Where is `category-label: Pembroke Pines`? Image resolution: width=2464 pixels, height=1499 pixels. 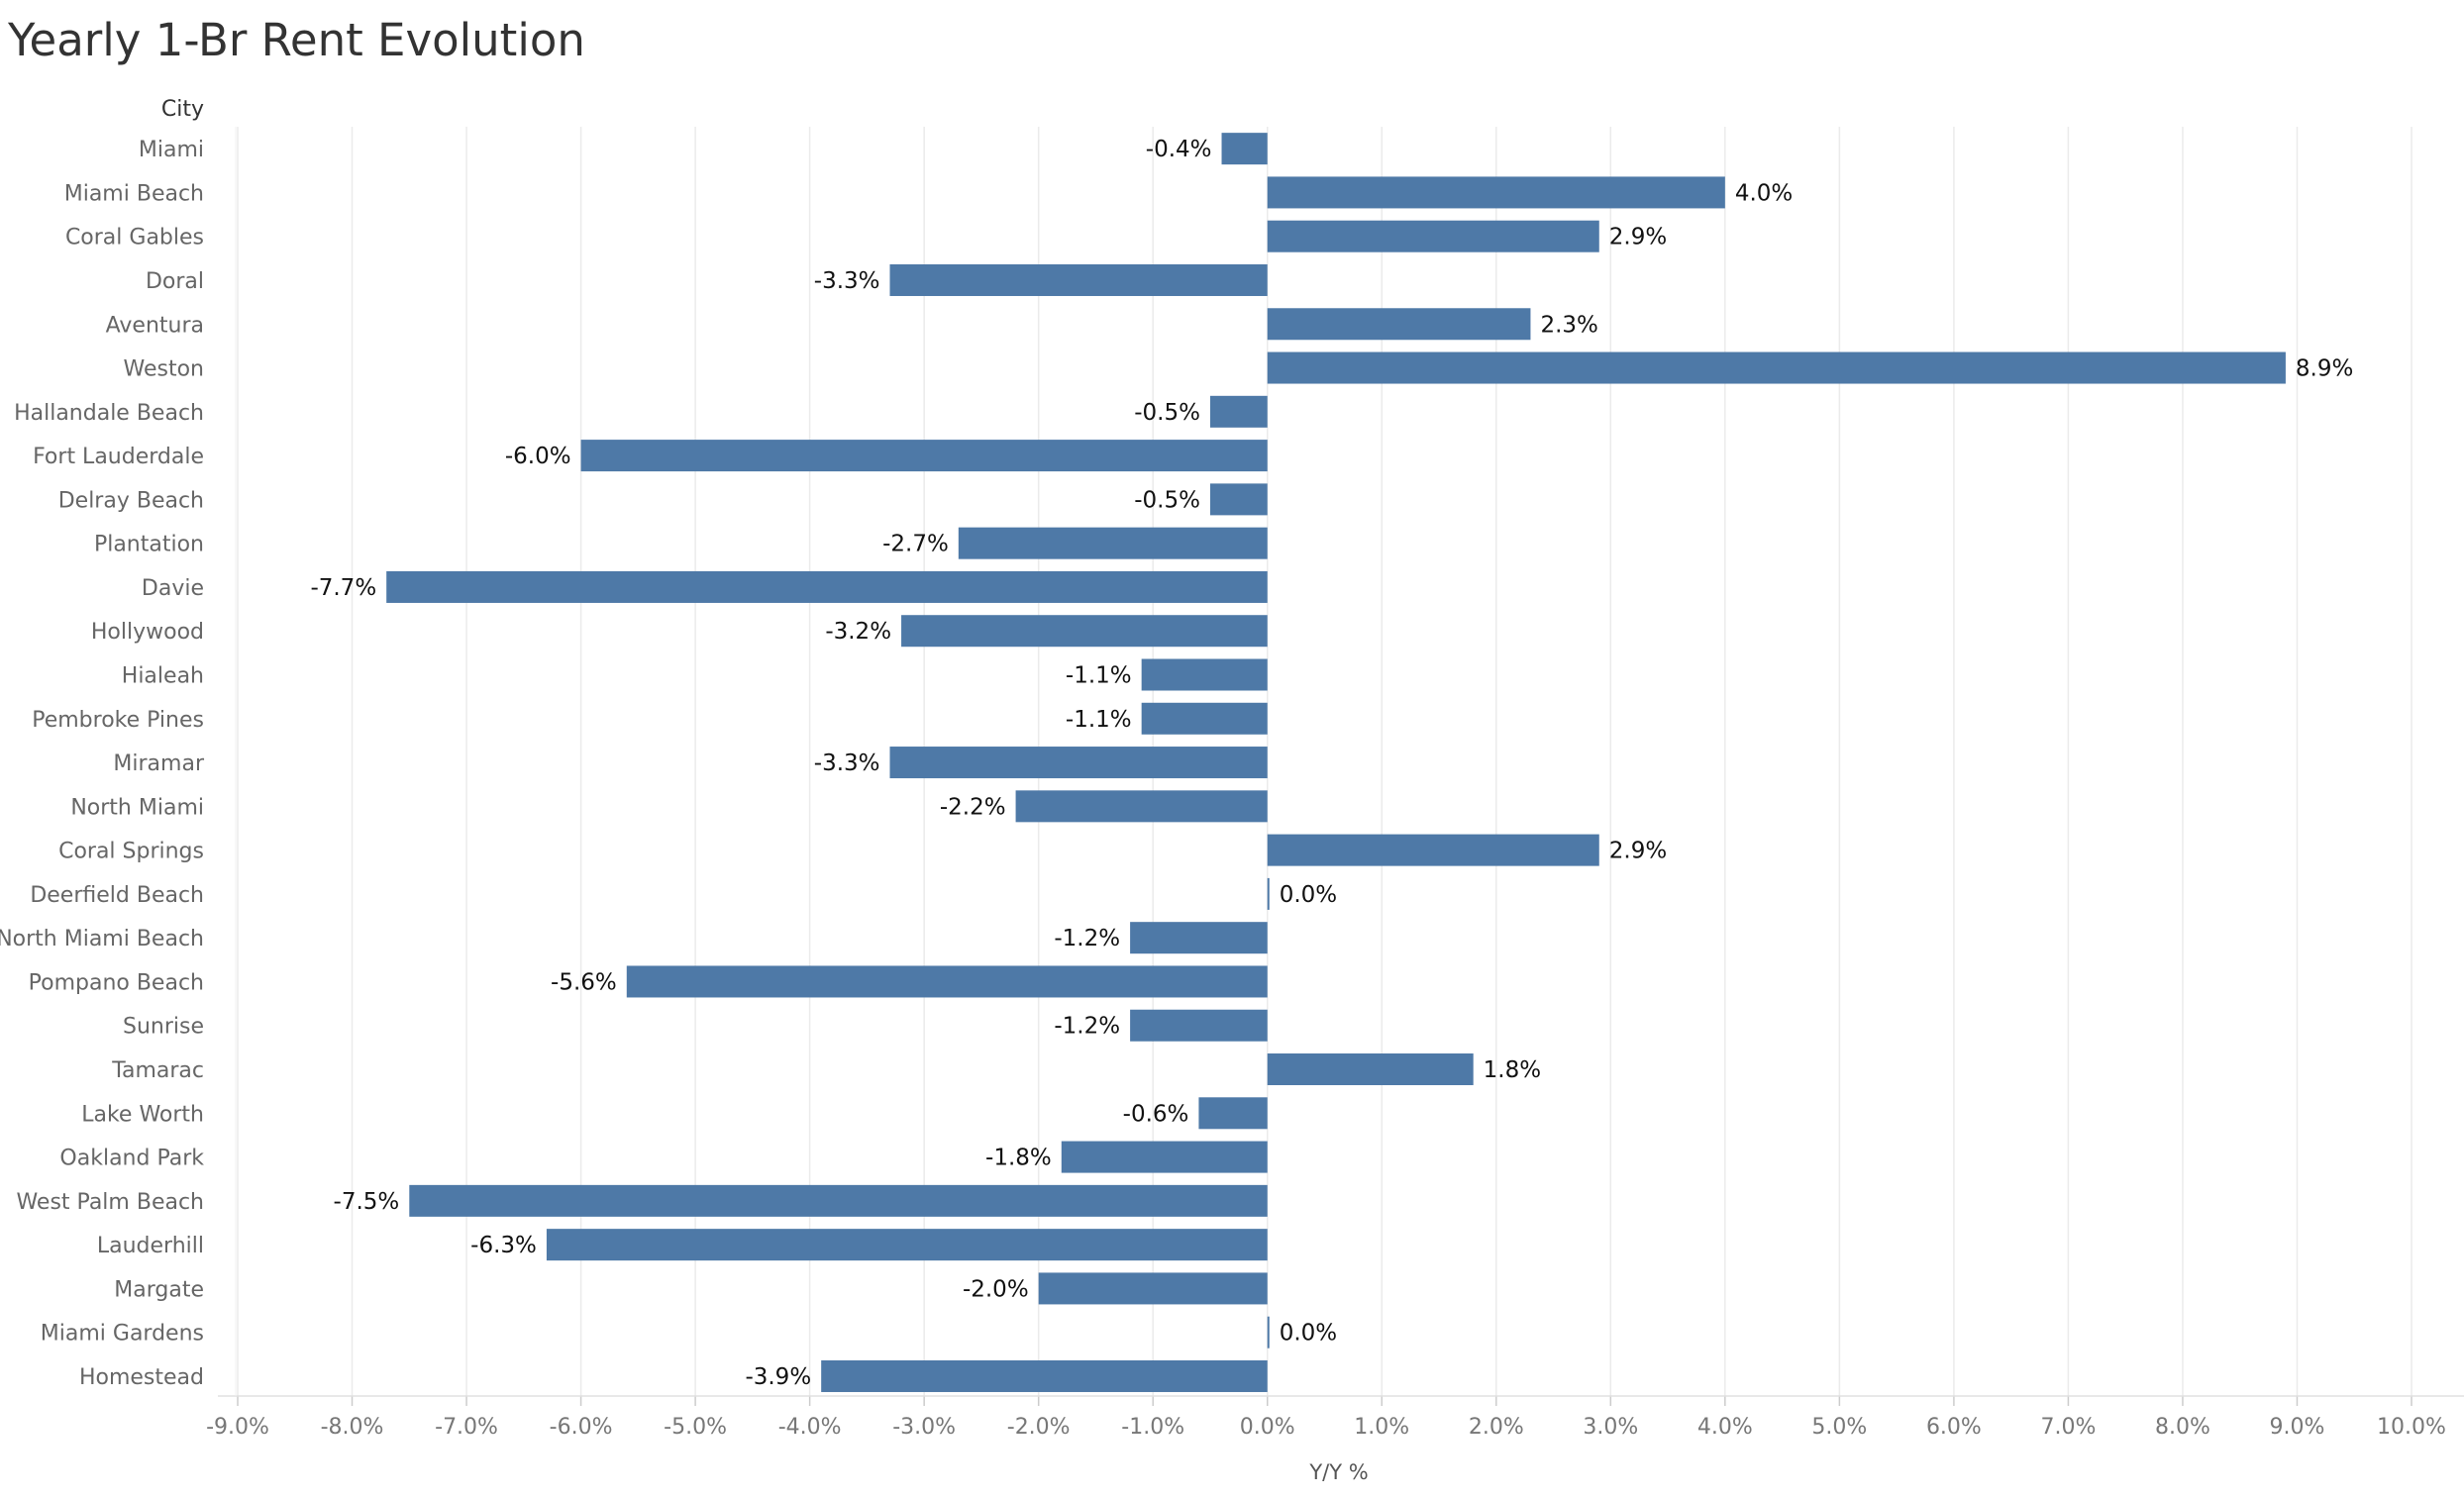
category-label: Pembroke Pines is located at coordinates (118, 720).